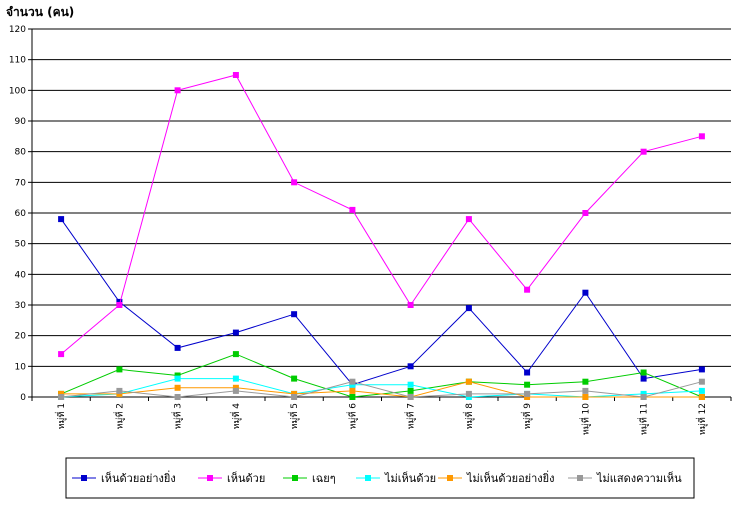 This screenshot has height=505, width=739. What do you see at coordinates (246, 478) in the screenshot?
I see `legend-label: เห็นด้วย` at bounding box center [246, 478].